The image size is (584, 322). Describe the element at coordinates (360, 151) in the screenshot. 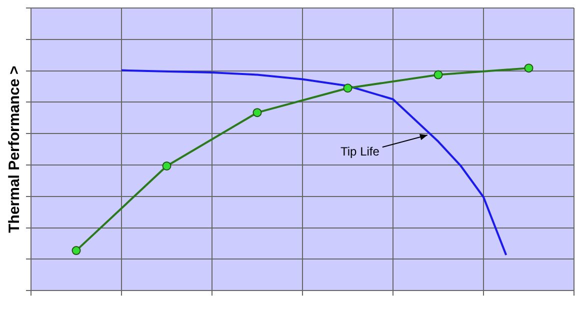

I see `annotation: Tip Life` at that location.